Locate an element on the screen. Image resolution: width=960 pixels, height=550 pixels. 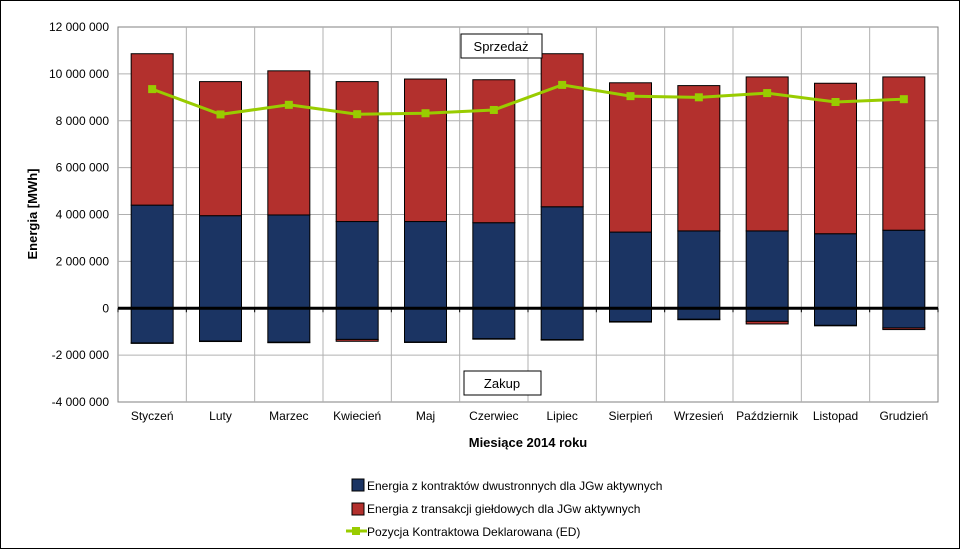
x-tick-label: Kwiecień is located at coordinates (357, 416).